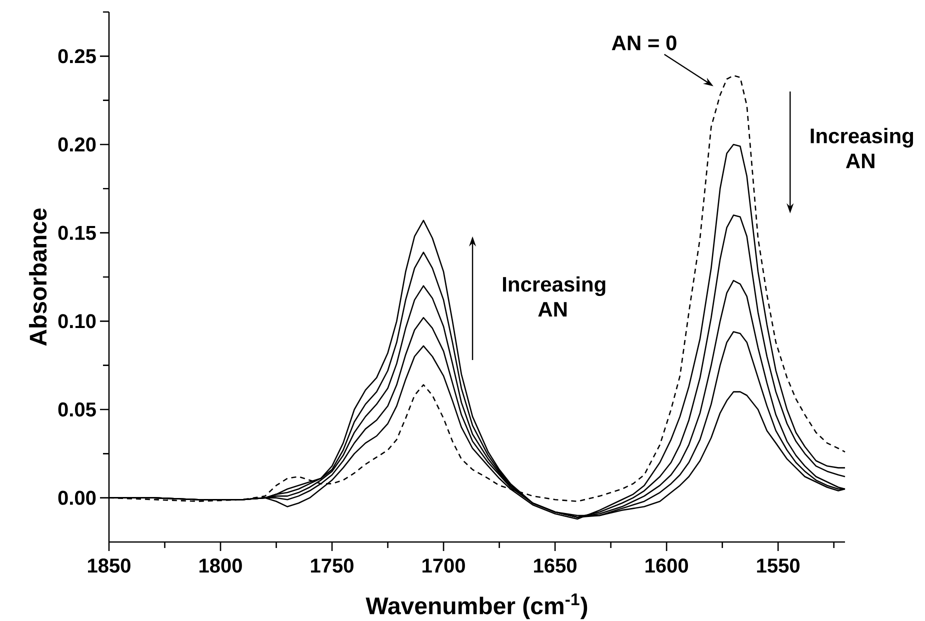  I want to click on y-tick-label: 0.00, so click(77, 497).